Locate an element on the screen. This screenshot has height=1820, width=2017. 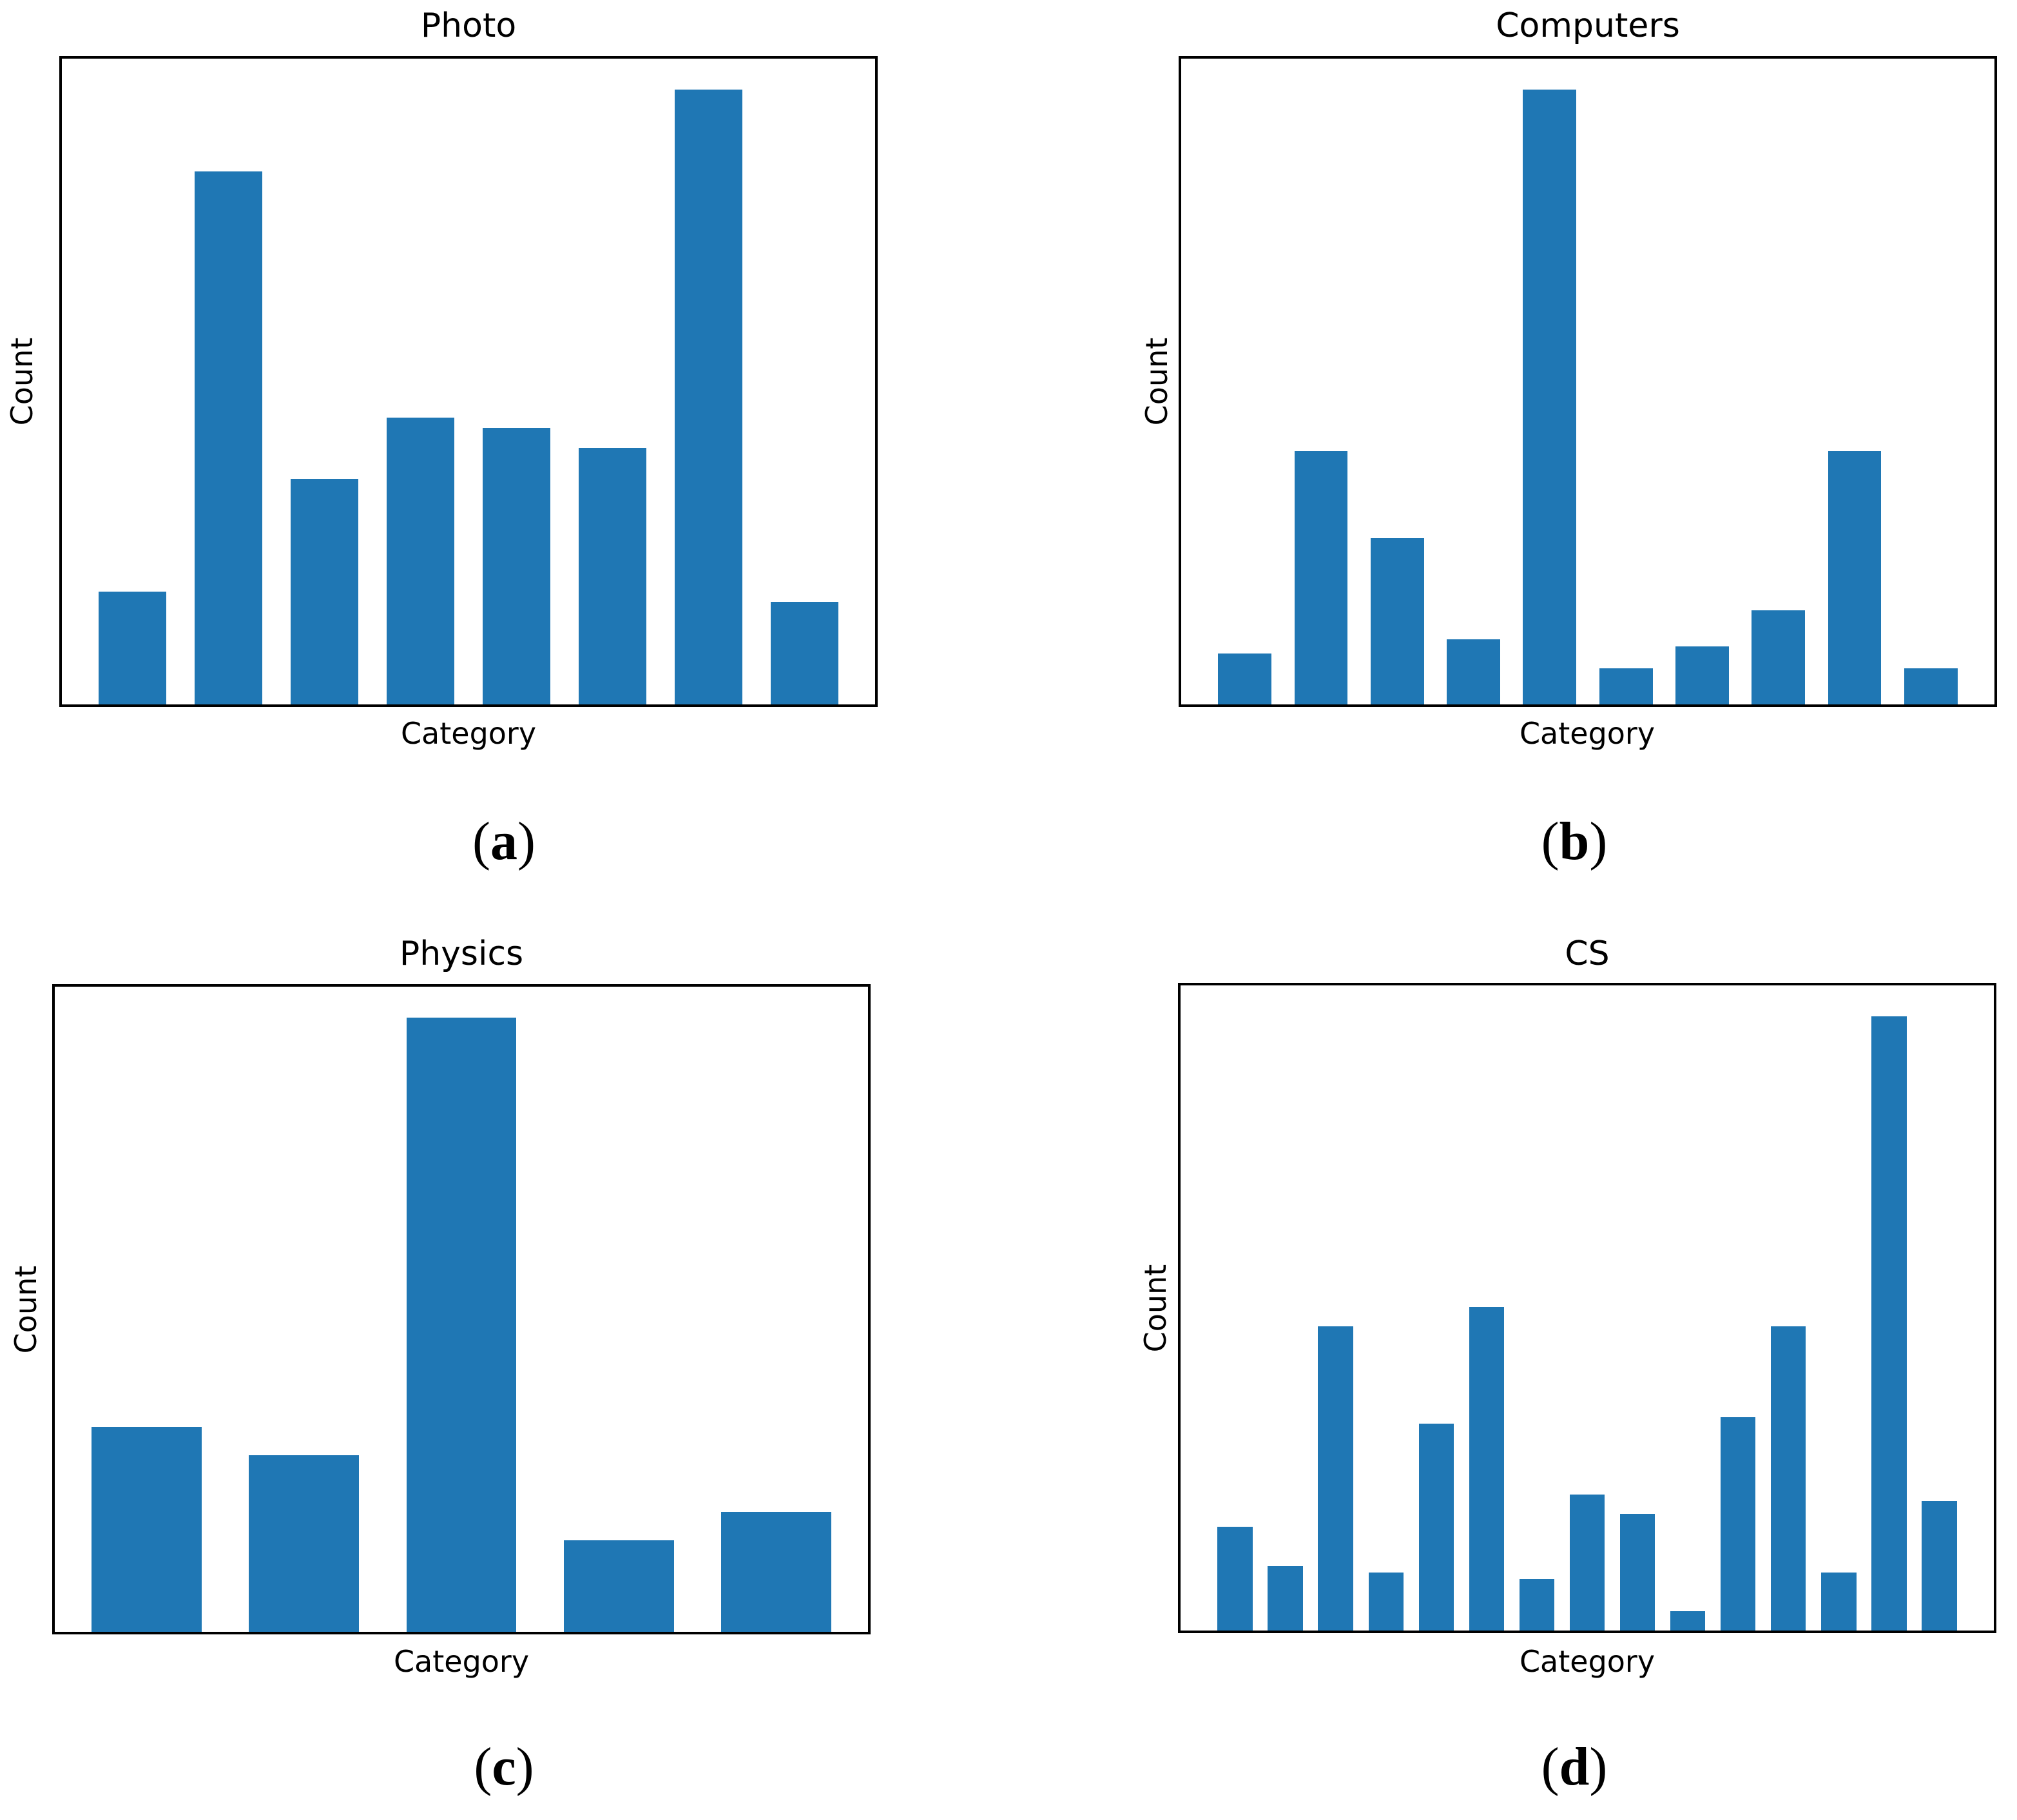
bars-cs is located at coordinates (1587, 1308).